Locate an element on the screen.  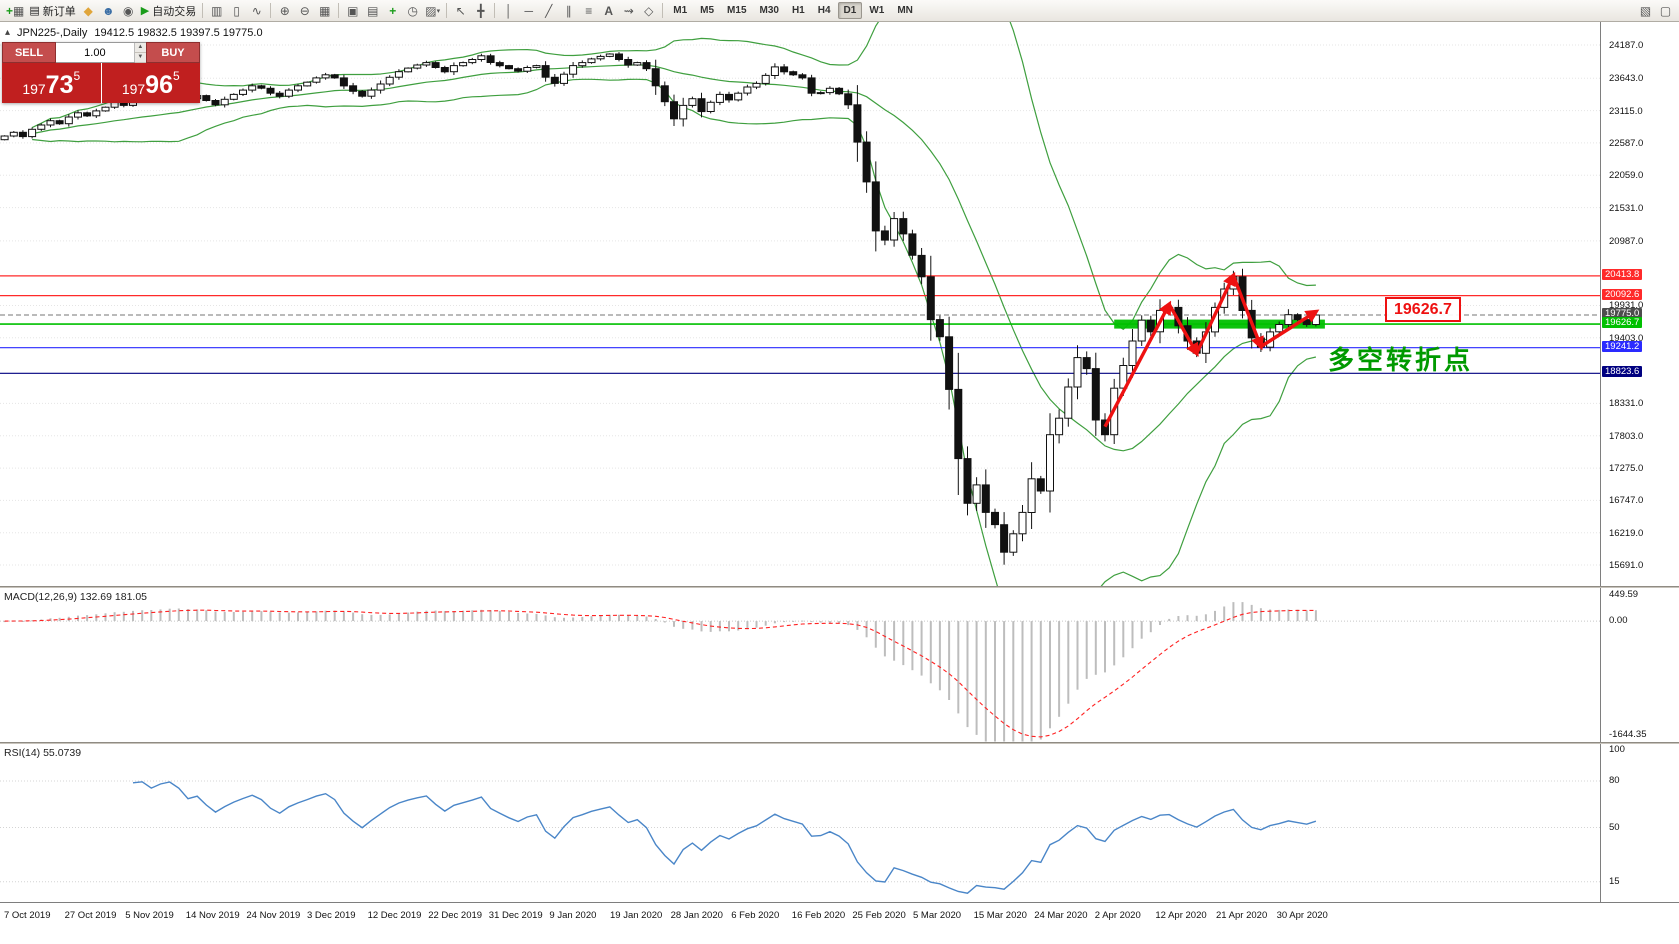
price-tick: 23643.0 is located at coordinates (1626, 79).